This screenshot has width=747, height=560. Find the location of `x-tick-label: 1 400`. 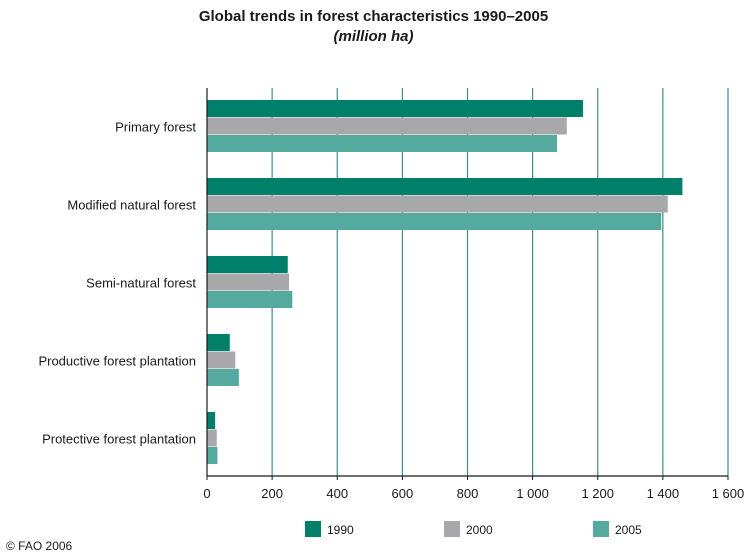

x-tick-label: 1 400 is located at coordinates (663, 493).